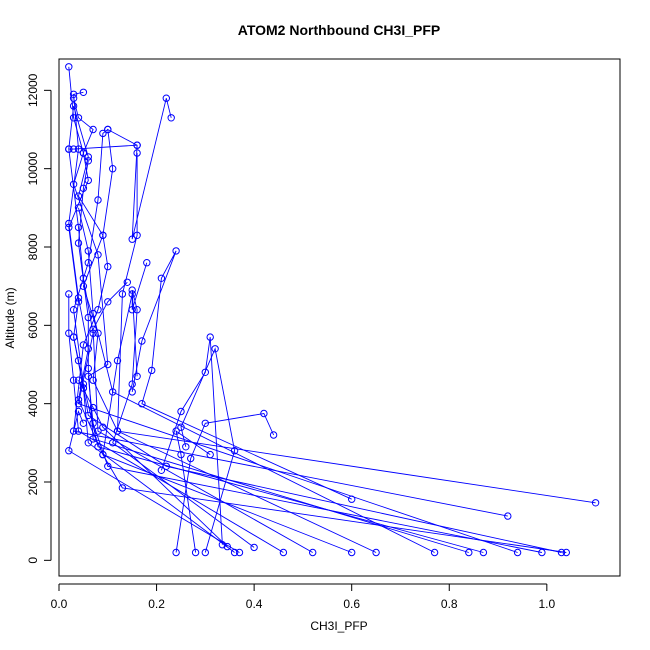 This screenshot has height=650, width=650. What do you see at coordinates (10, 317) in the screenshot?
I see `y-axis-label: Altitude (m)` at bounding box center [10, 317].